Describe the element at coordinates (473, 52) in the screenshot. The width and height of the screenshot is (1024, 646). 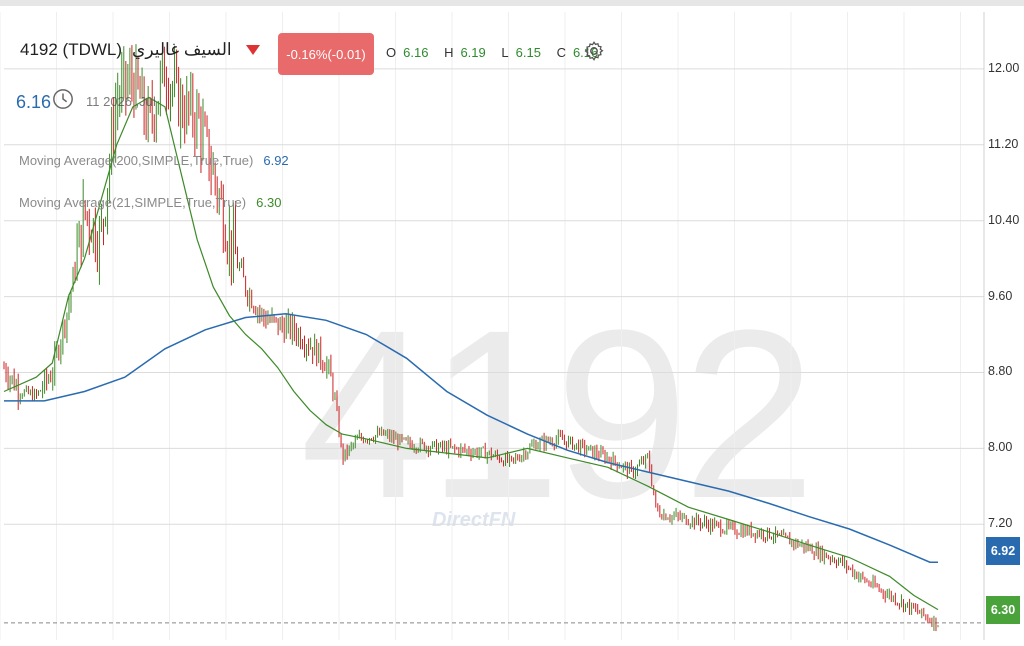
I see `high-value: 6.19` at that location.